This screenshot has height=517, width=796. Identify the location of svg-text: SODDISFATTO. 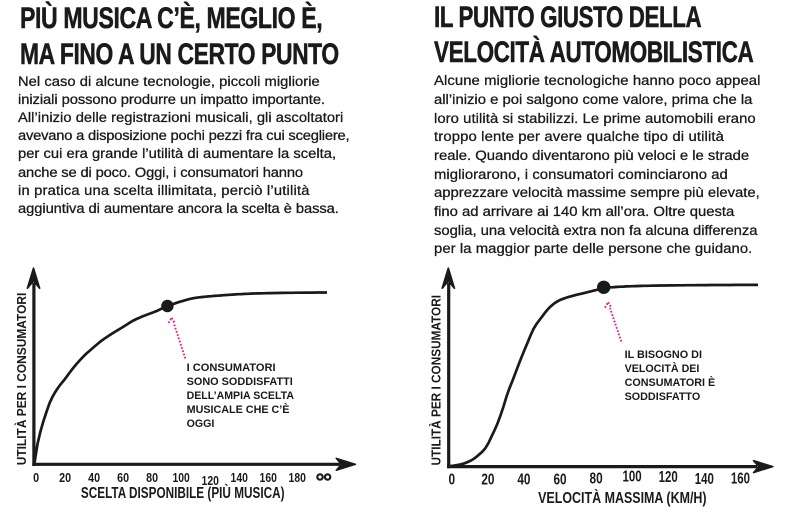
(663, 397).